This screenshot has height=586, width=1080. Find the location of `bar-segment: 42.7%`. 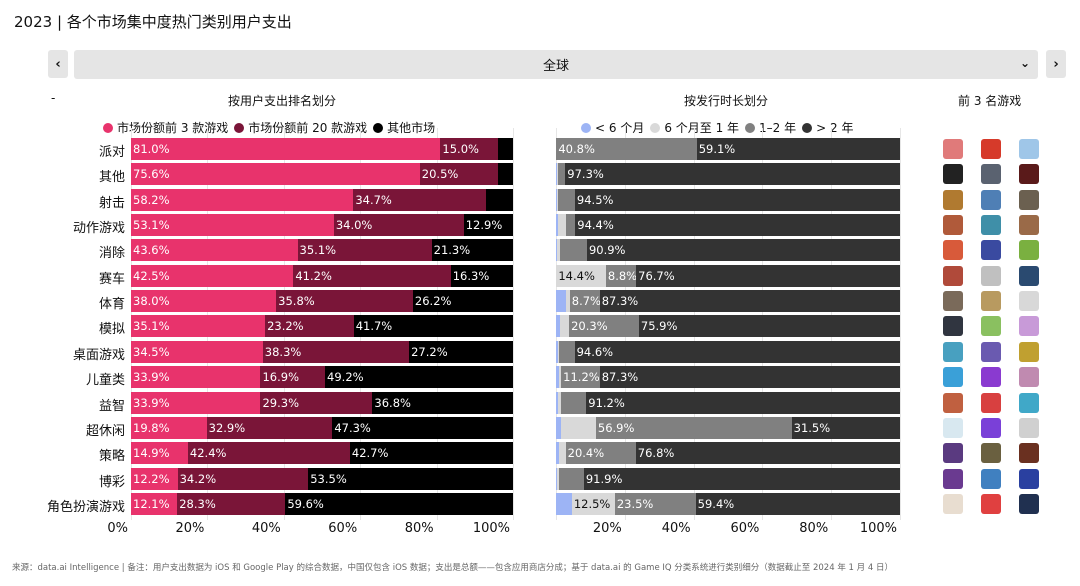

bar-segment: 42.7% is located at coordinates (431, 453).